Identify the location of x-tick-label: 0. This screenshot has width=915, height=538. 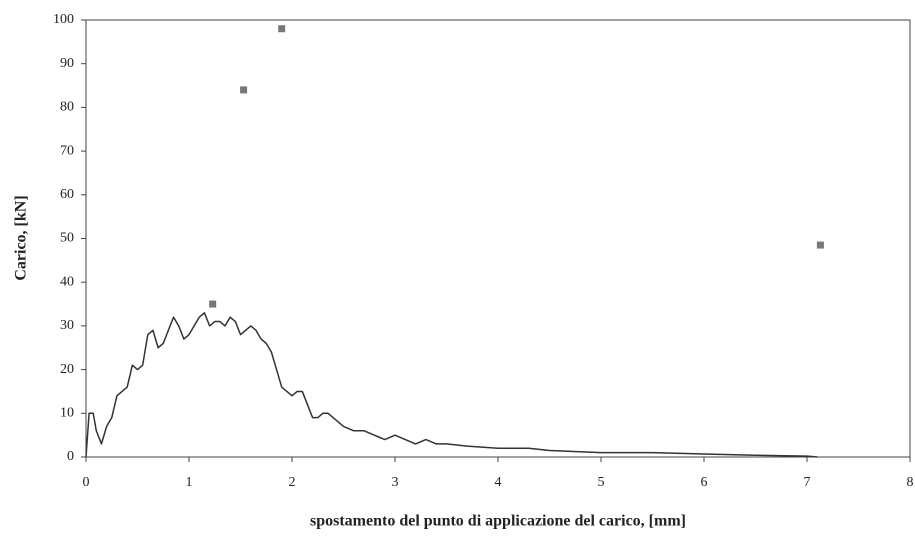
(86, 482).